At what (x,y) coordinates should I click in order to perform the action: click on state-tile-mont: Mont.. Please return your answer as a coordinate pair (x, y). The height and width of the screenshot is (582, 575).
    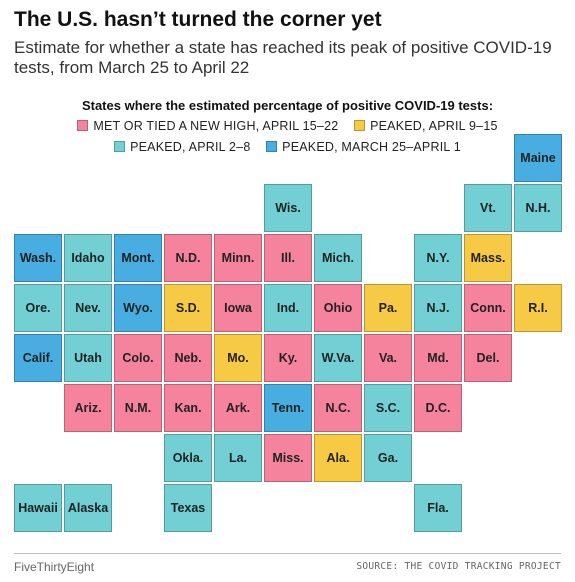
    Looking at the image, I should click on (138, 258).